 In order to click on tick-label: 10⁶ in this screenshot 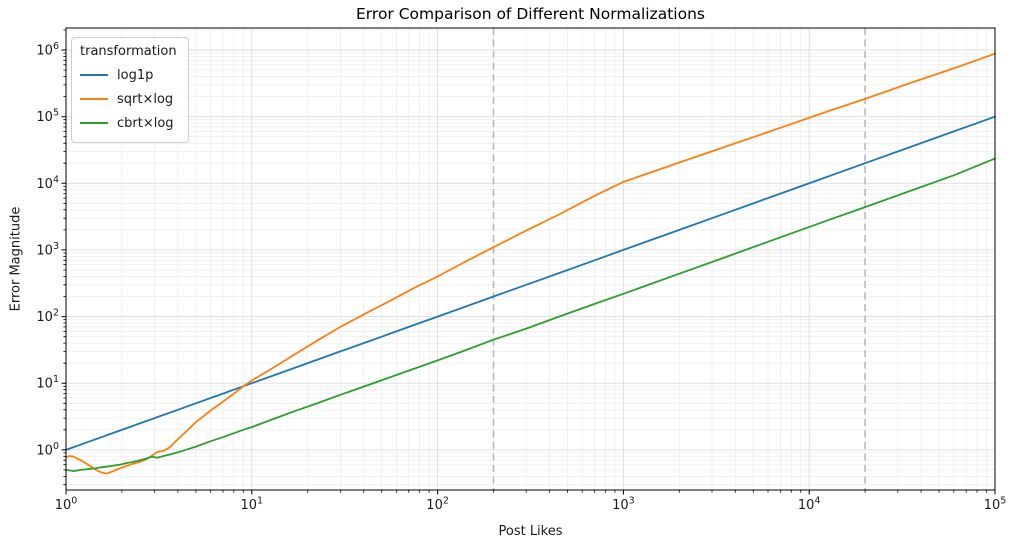, I will do `click(47, 50)`.